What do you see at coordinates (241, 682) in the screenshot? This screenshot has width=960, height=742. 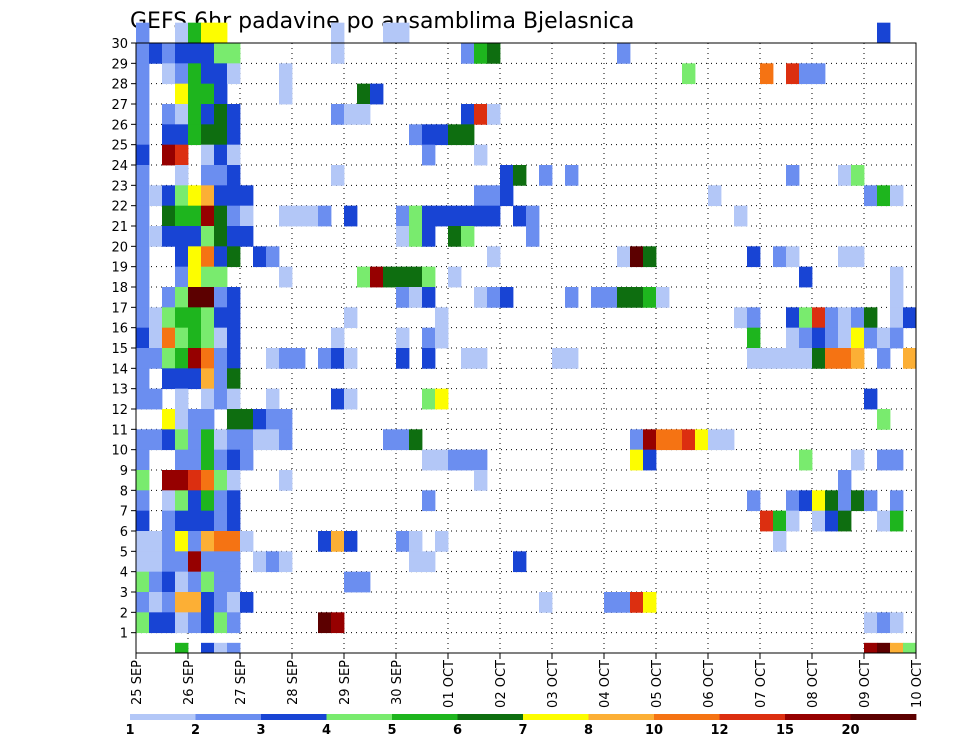 I see `x-tick-label: 27 SEP` at bounding box center [241, 682].